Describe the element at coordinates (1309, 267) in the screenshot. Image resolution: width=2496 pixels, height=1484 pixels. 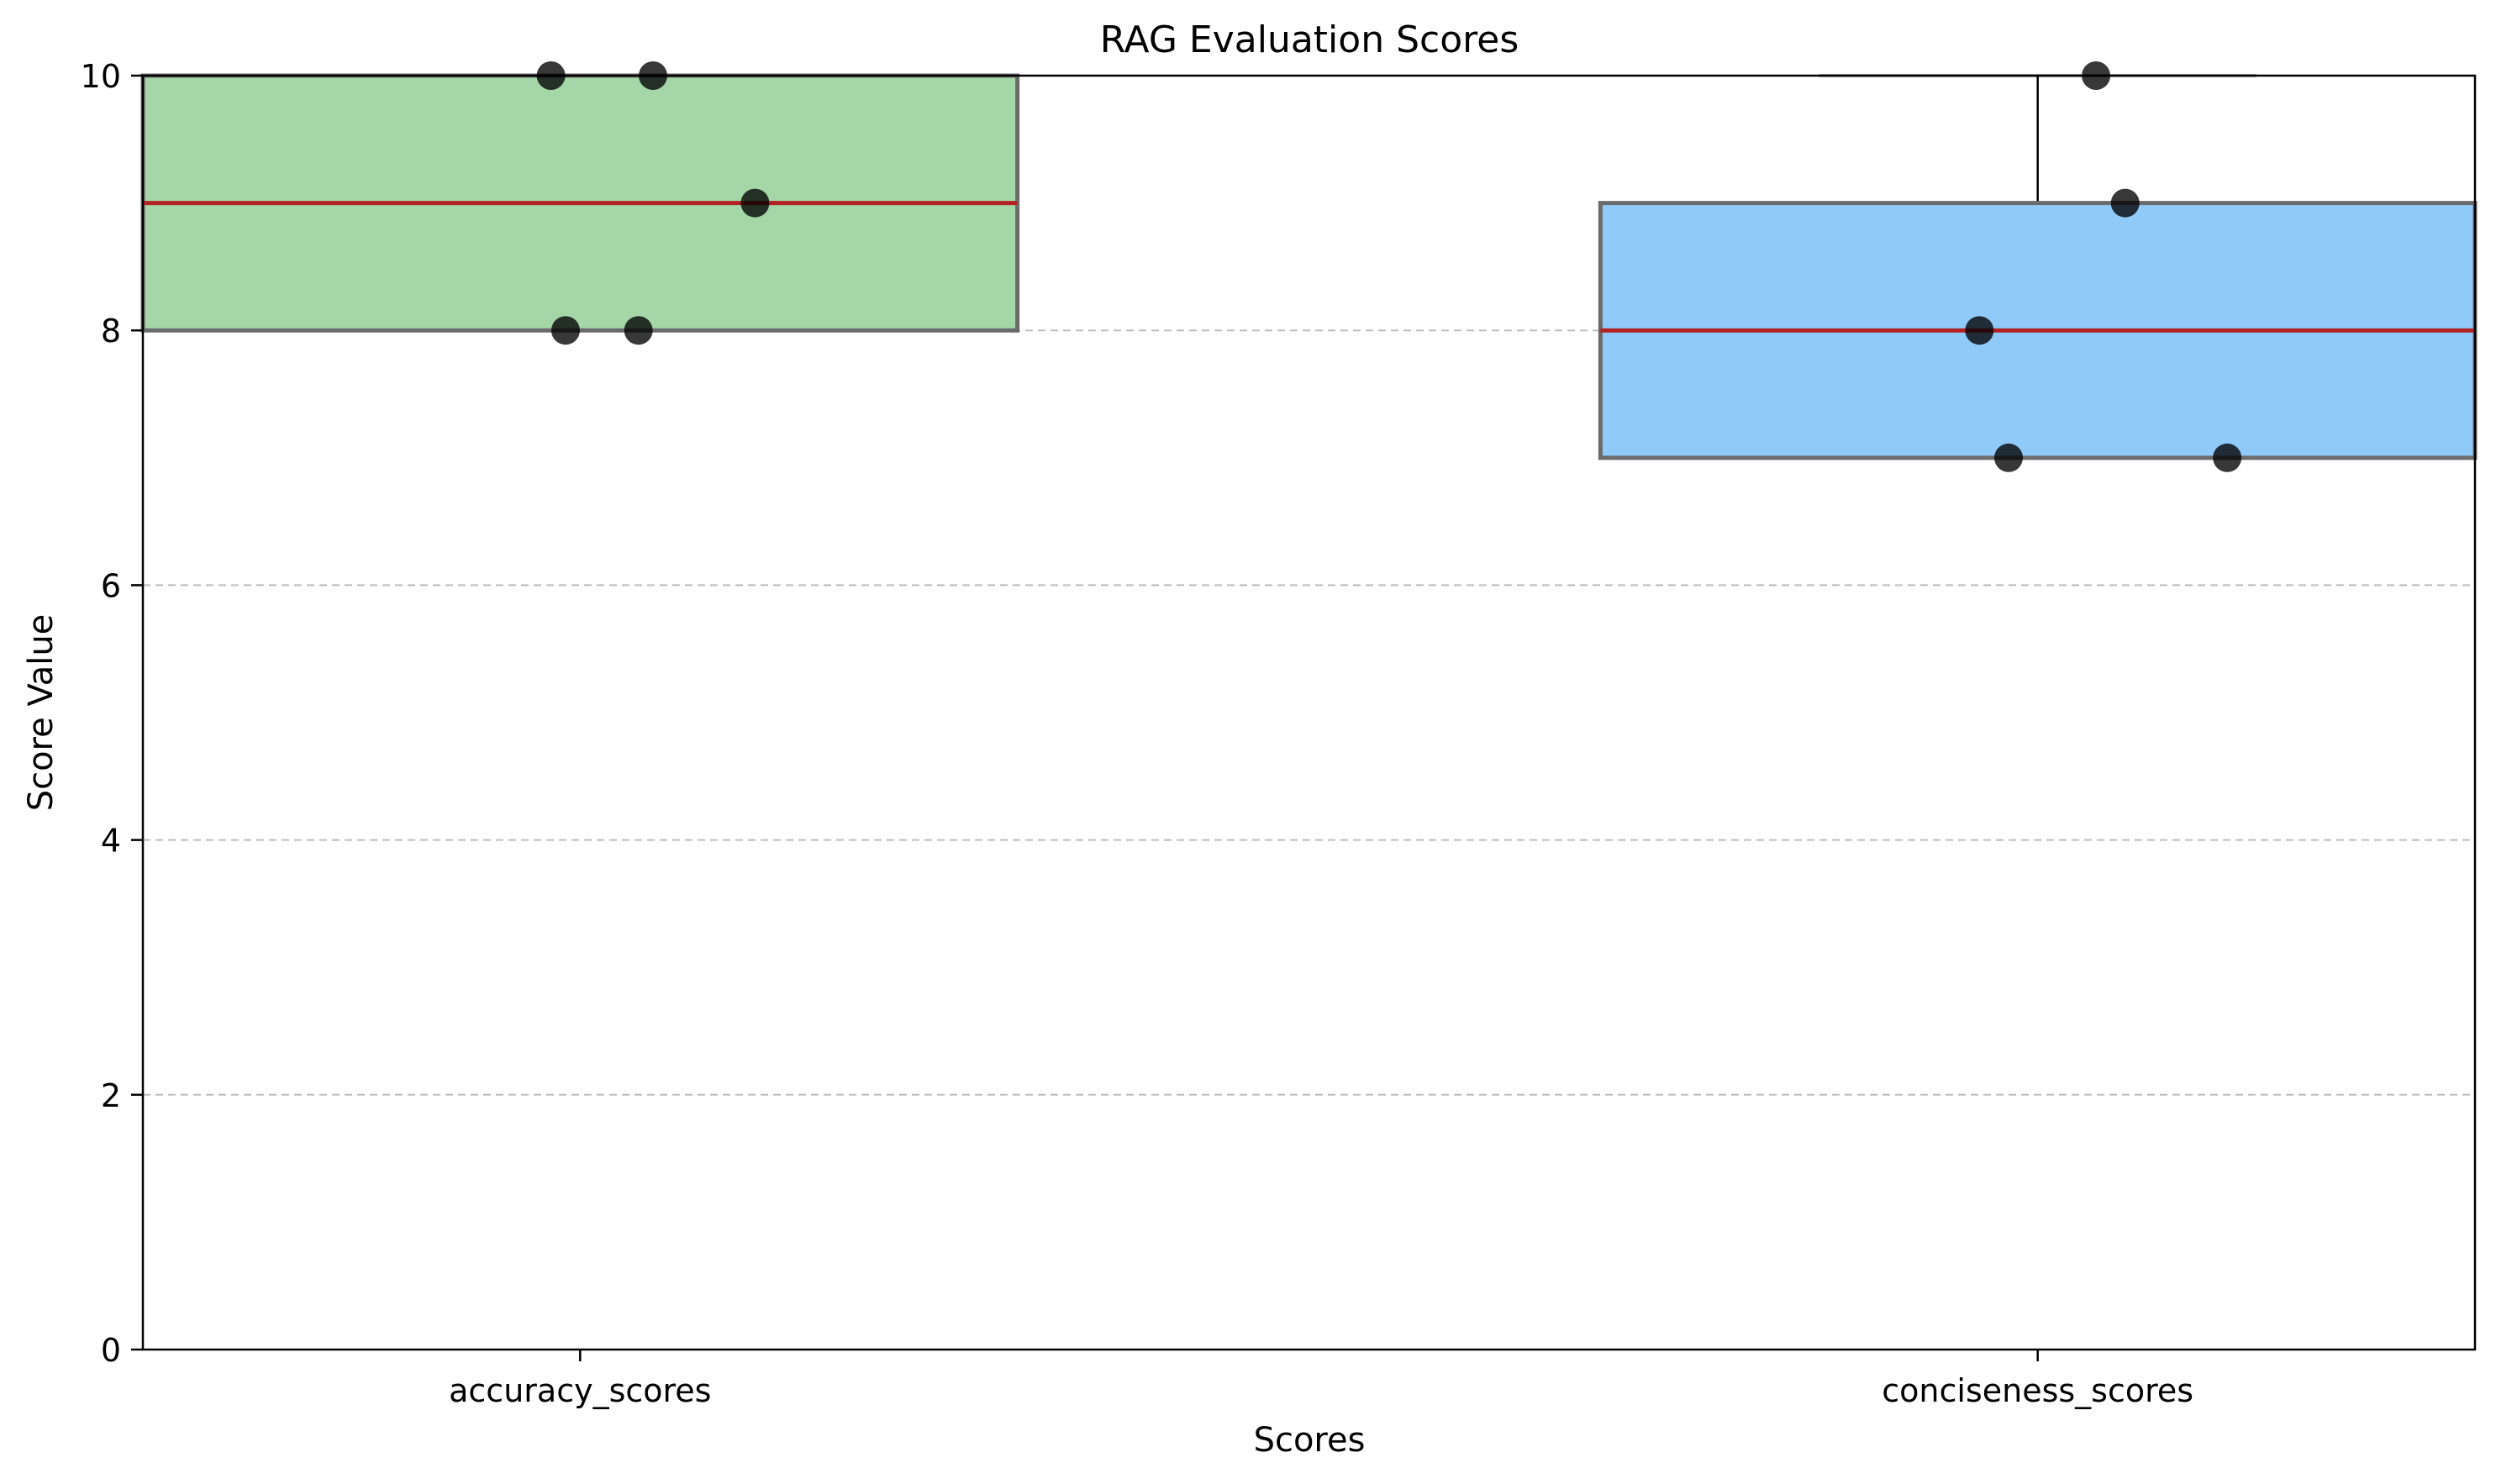
I see `median-lines` at that location.